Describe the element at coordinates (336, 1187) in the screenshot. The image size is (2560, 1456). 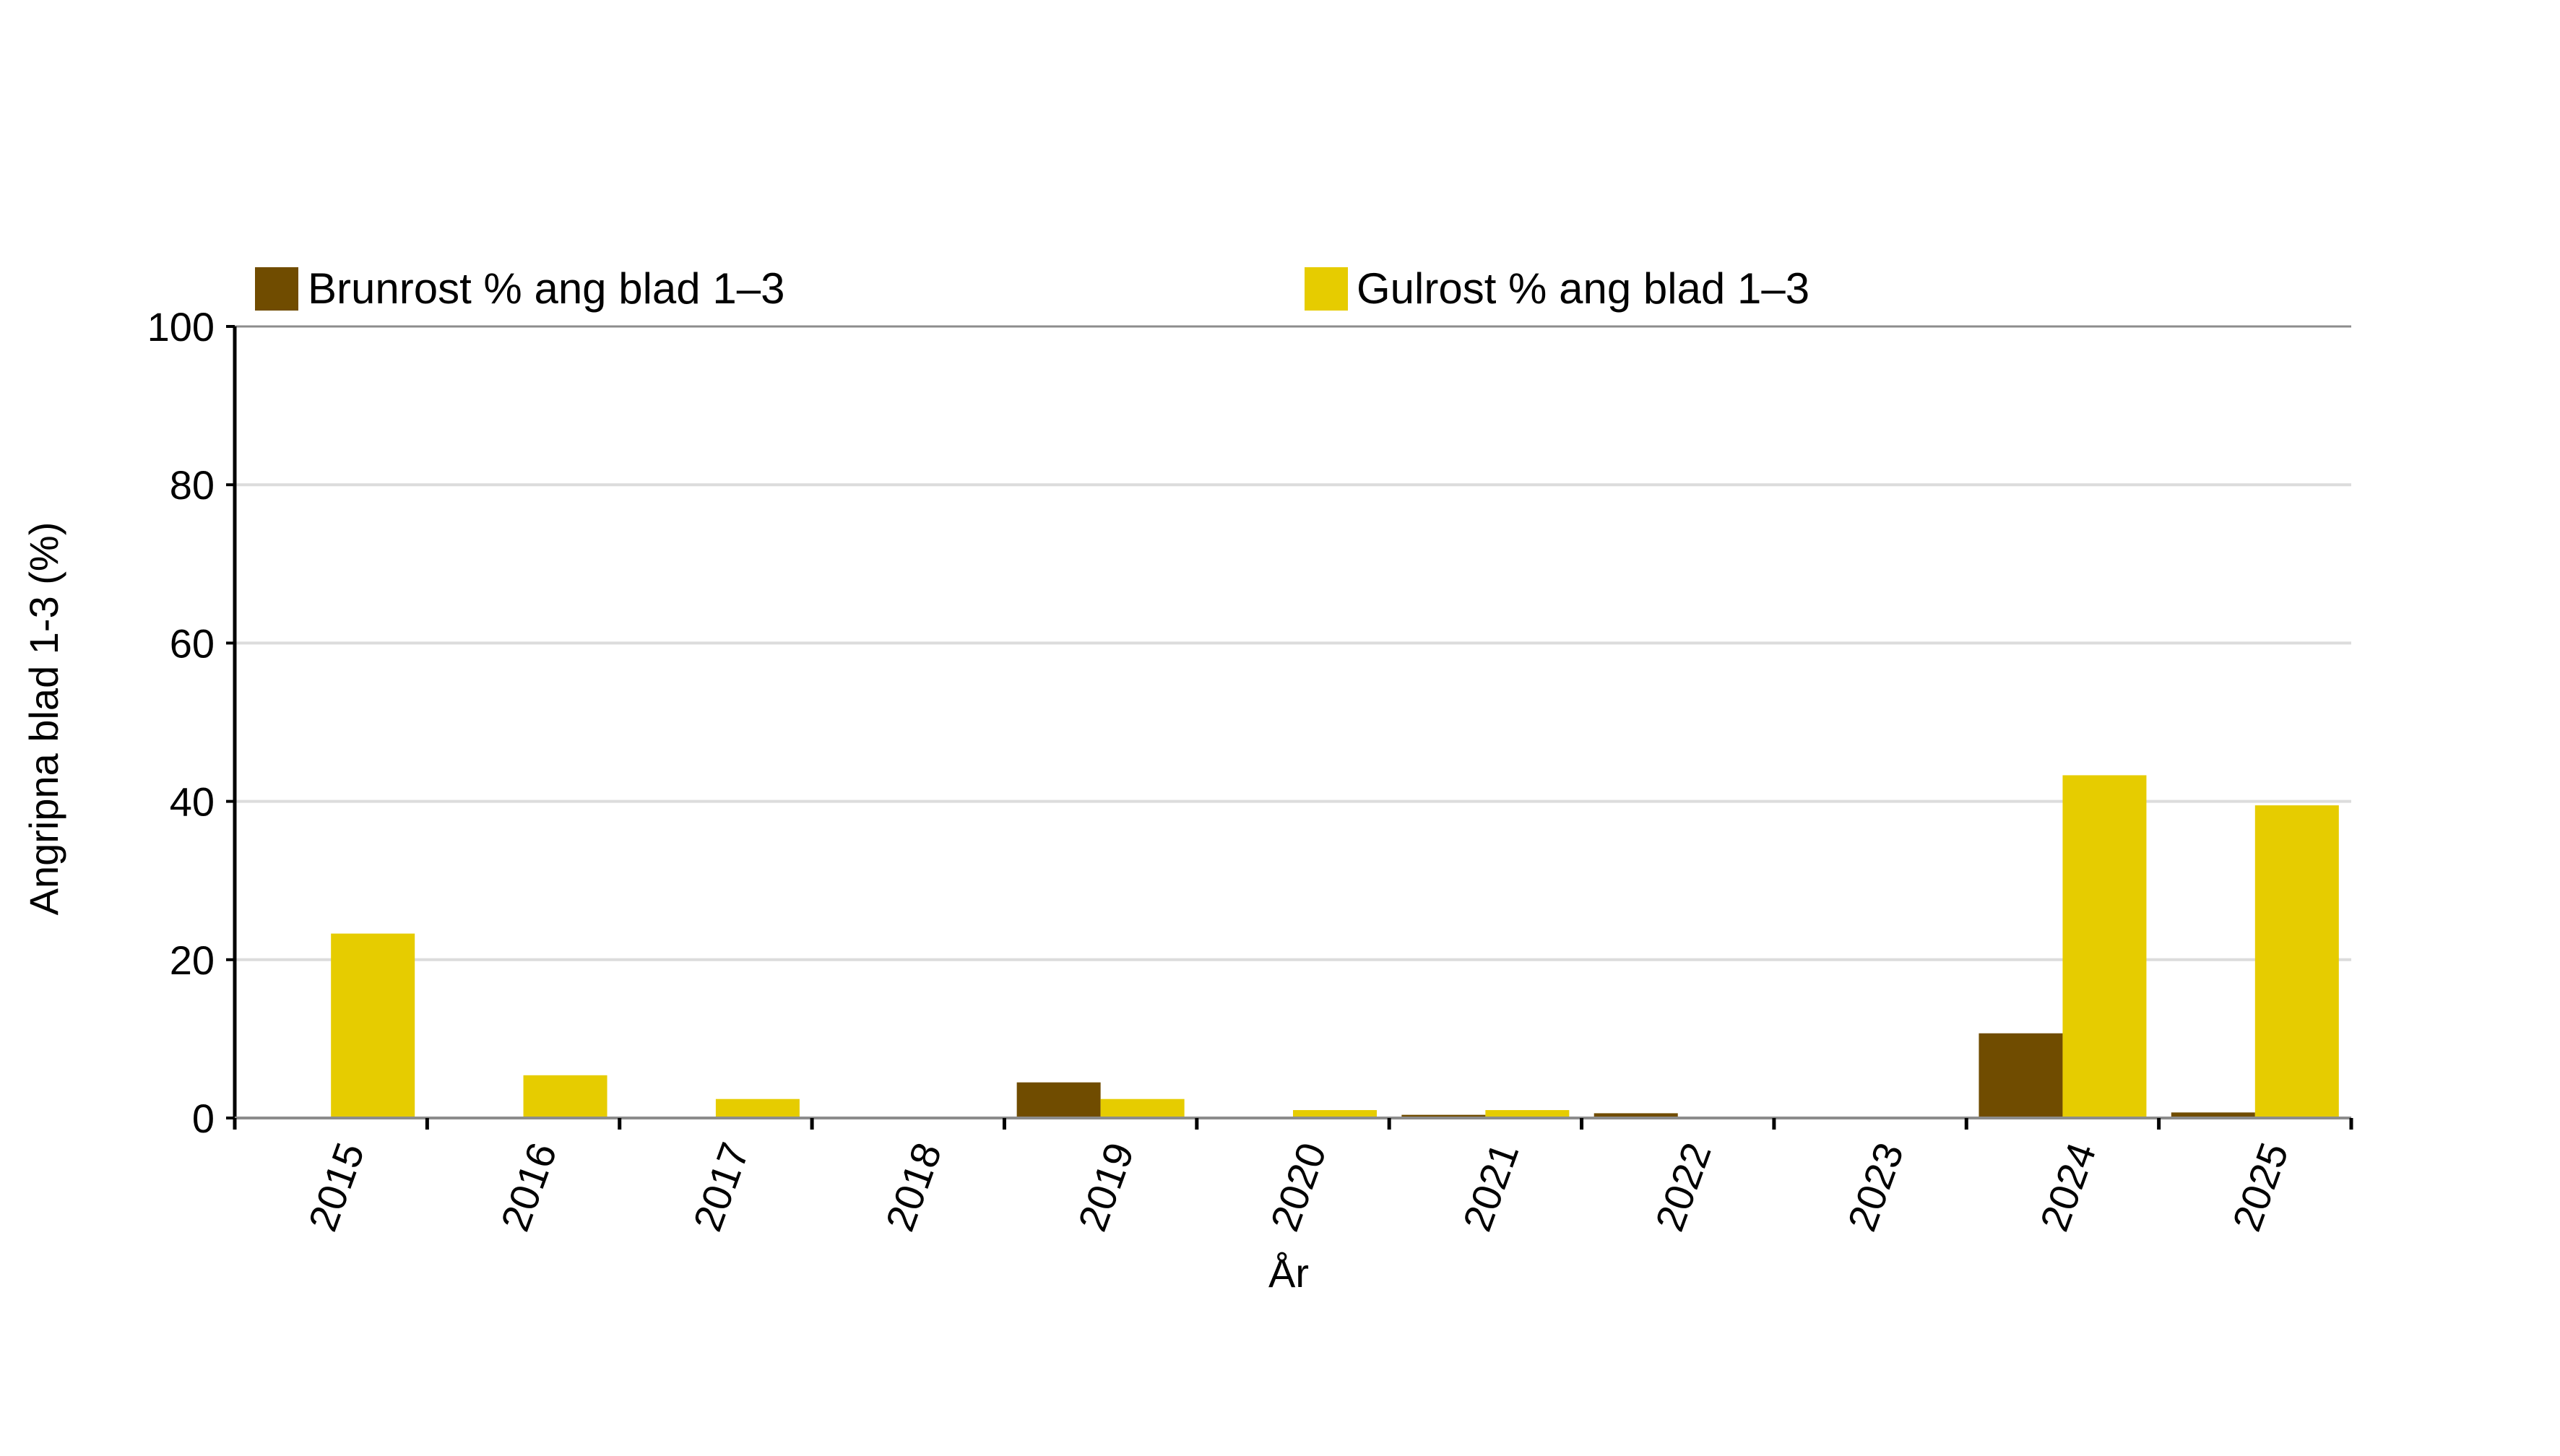
I see `x-tick-label-2015: 2015` at that location.